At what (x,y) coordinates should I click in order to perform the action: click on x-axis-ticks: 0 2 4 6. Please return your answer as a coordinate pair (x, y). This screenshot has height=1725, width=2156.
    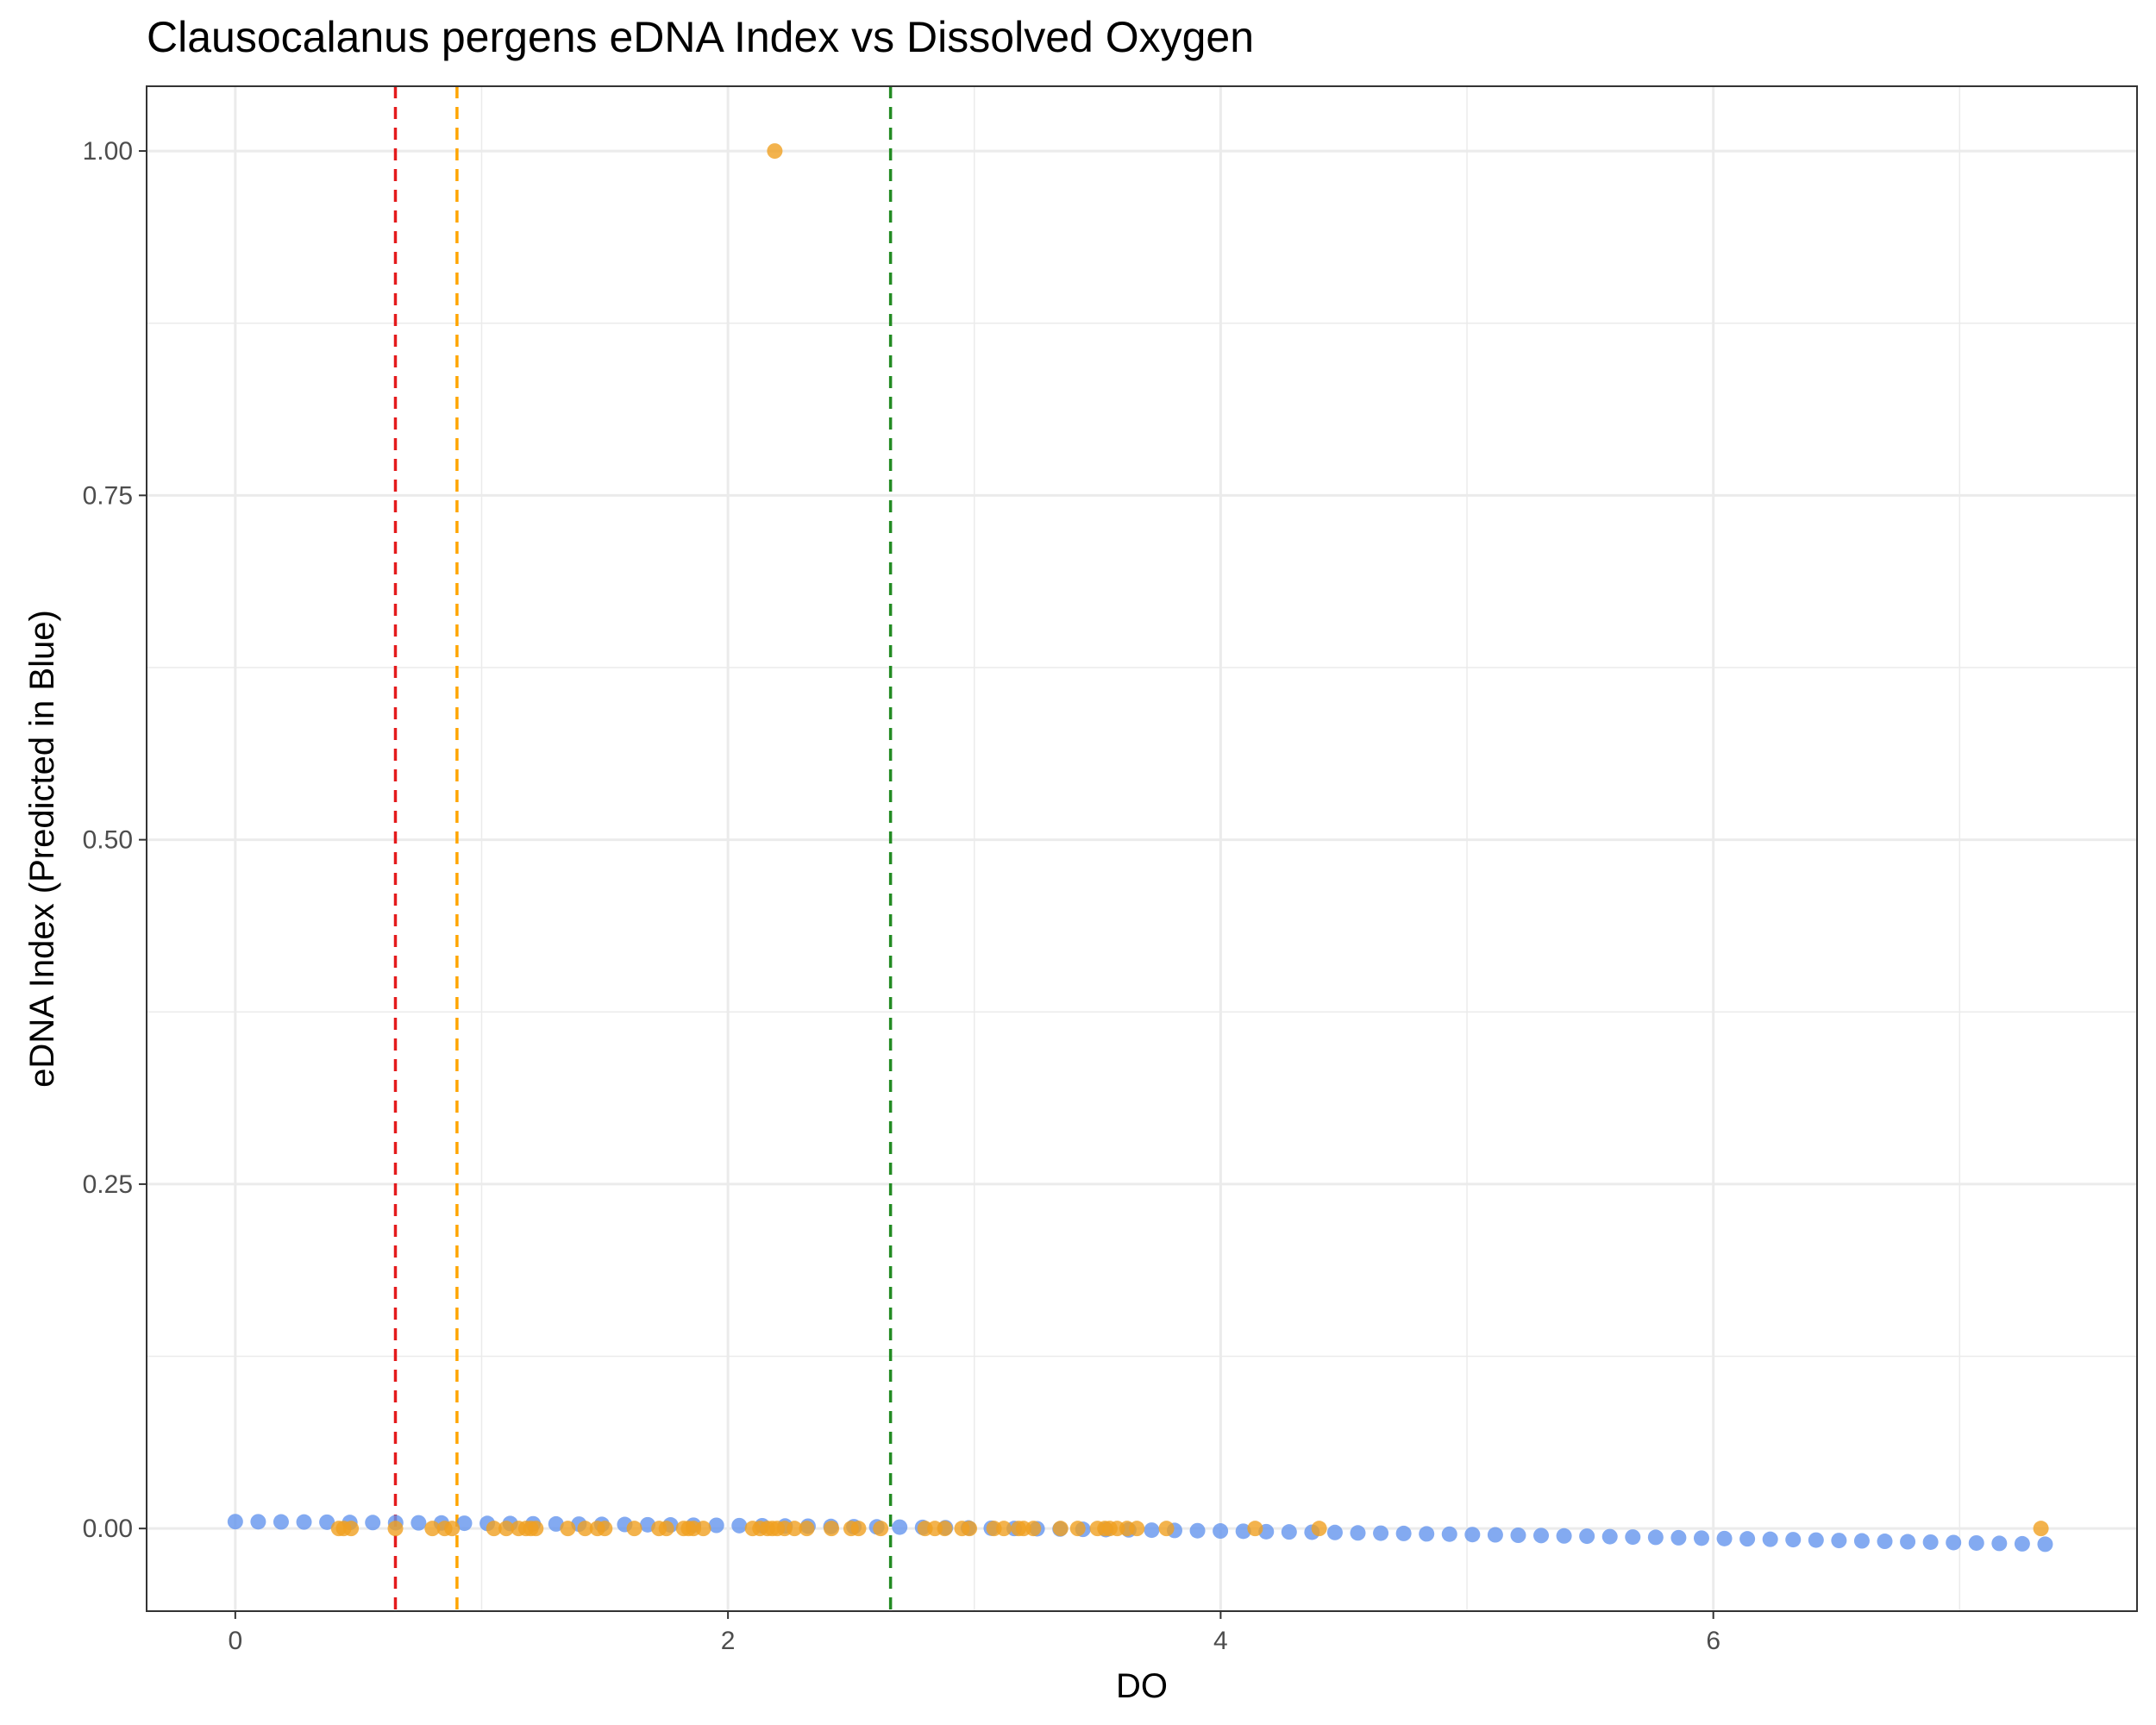
    Looking at the image, I should click on (974, 1633).